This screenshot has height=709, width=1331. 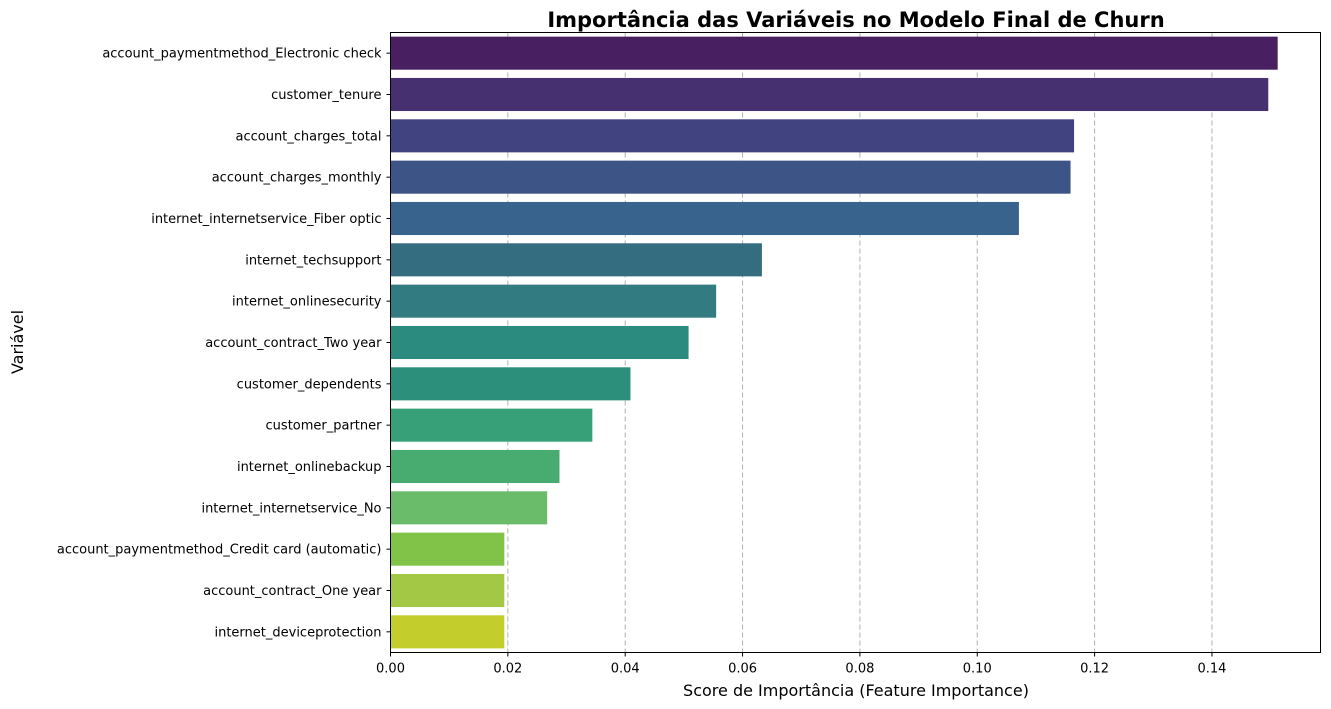 I want to click on y-tick-label: account_contract_Two year, so click(x=293, y=343).